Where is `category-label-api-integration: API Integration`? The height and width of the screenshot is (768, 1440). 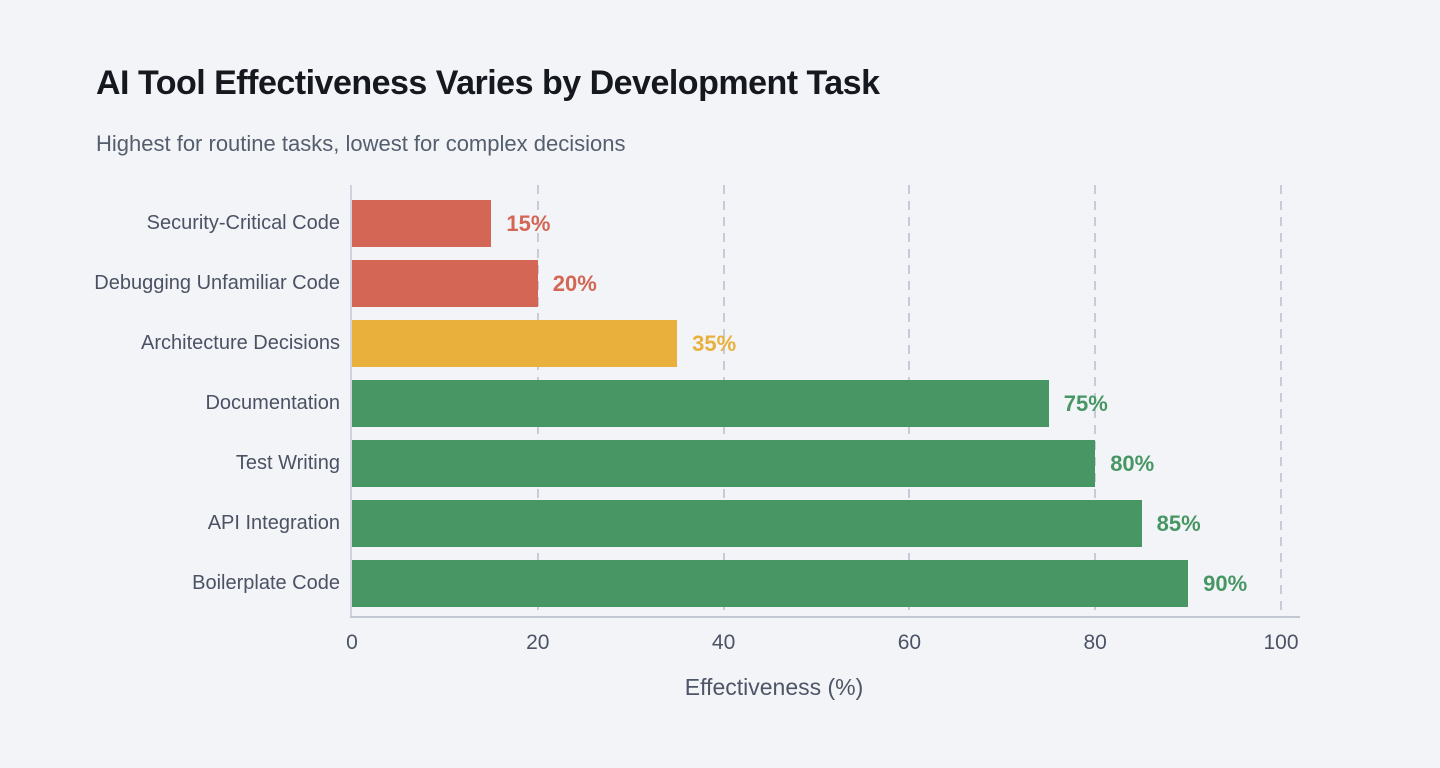
category-label-api-integration: API Integration is located at coordinates (273, 523).